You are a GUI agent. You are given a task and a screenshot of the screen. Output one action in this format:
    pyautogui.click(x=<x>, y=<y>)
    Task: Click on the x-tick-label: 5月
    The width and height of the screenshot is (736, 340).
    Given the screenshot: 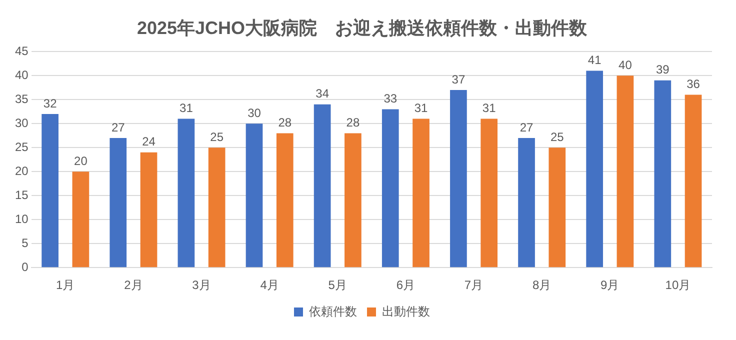 What is the action you would take?
    pyautogui.click(x=337, y=285)
    